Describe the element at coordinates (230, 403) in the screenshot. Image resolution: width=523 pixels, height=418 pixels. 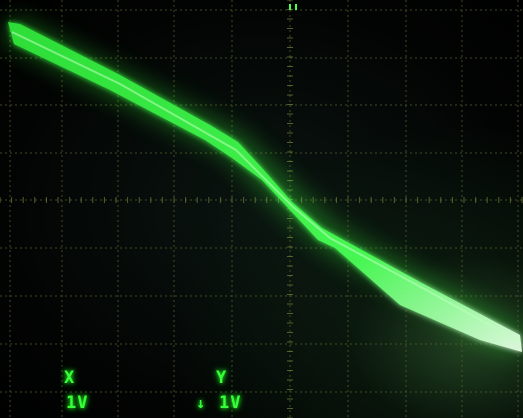
I see `y-channel-scale: 1V` at that location.